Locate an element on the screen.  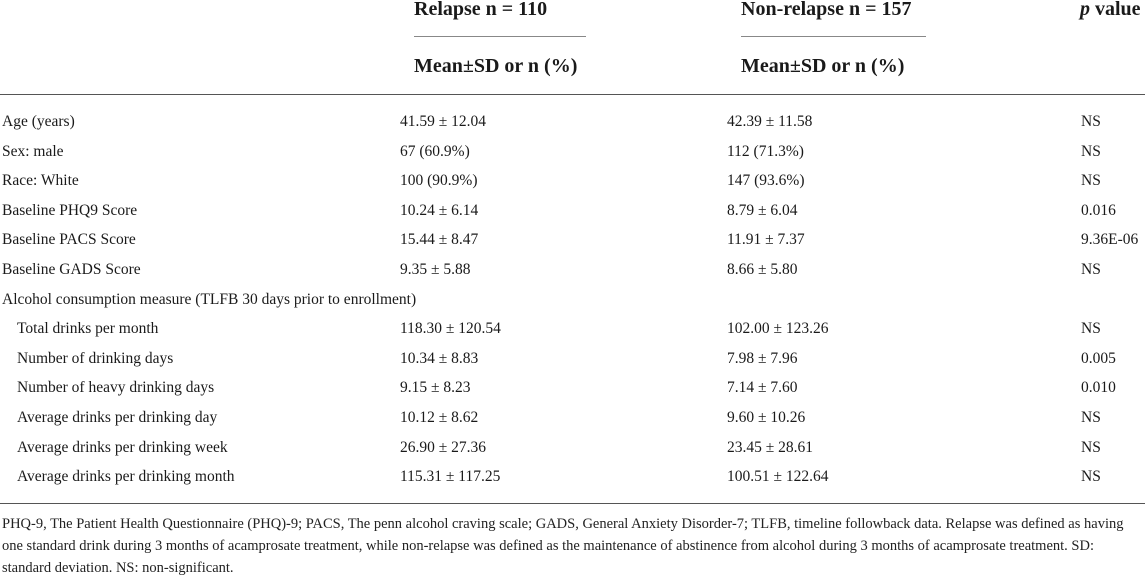
row-nonrelapse-value: 8.66 ± 5.80 is located at coordinates (762, 269).